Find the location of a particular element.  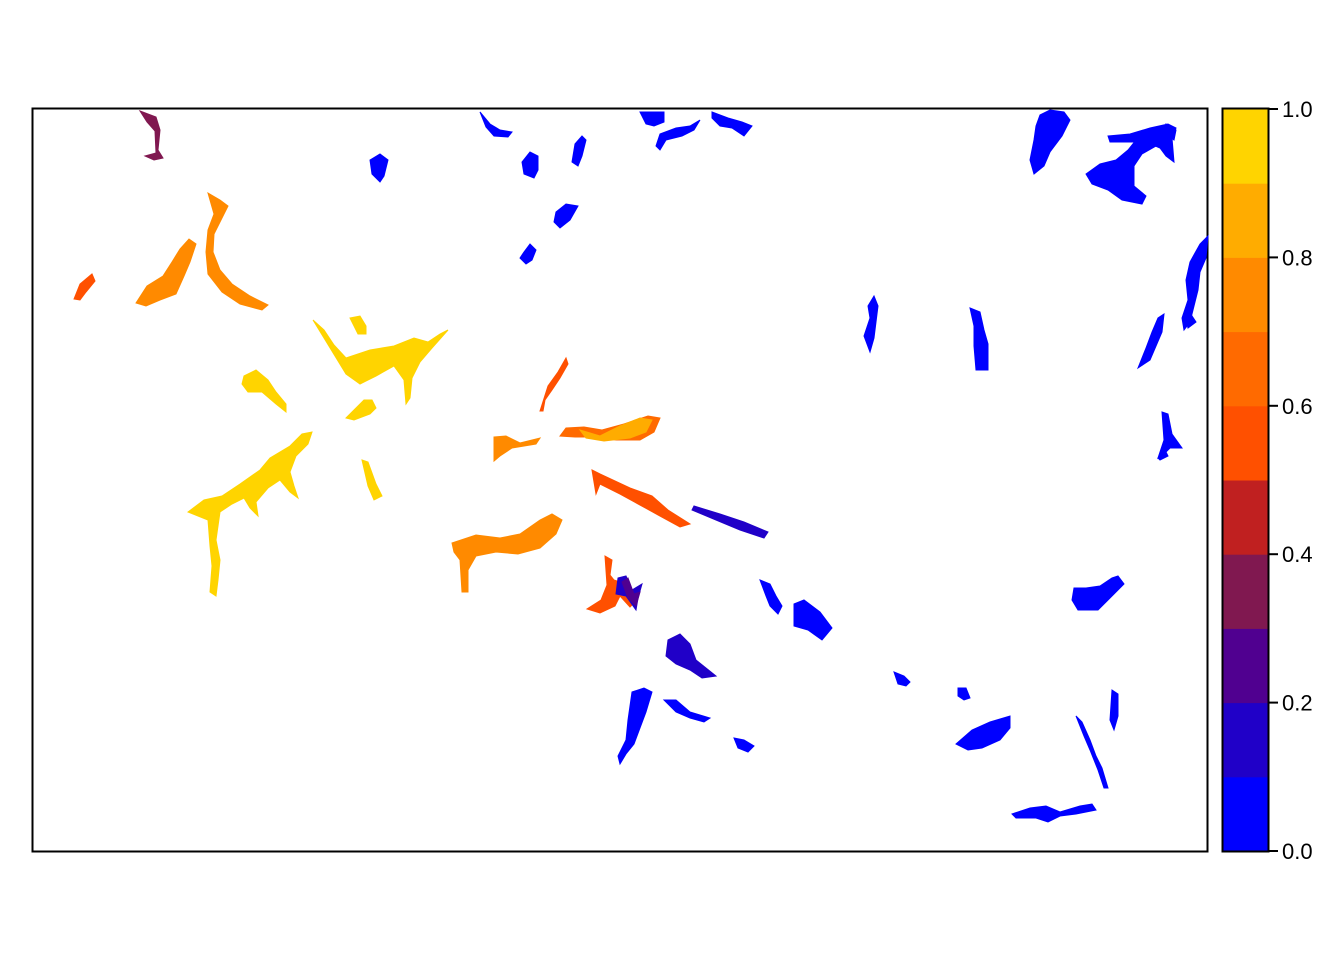

legend-tick-label: 0.0 is located at coordinates (1297, 851).